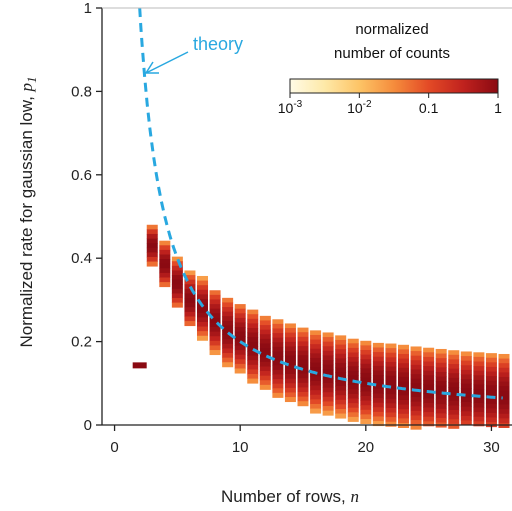 This screenshot has height=511, width=512. I want to click on heatmap-column-n10, so click(240, 339).